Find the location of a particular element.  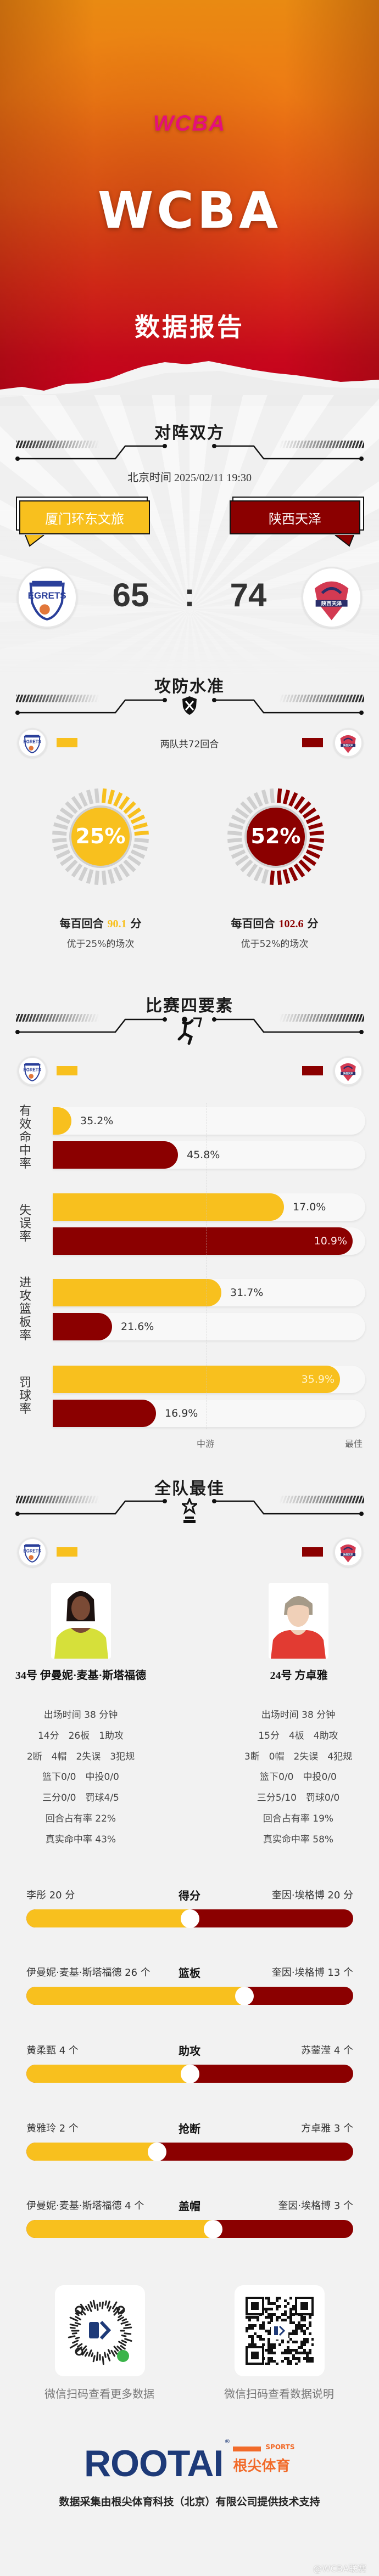

factor-bar-away: 21.6% is located at coordinates (209, 1327).